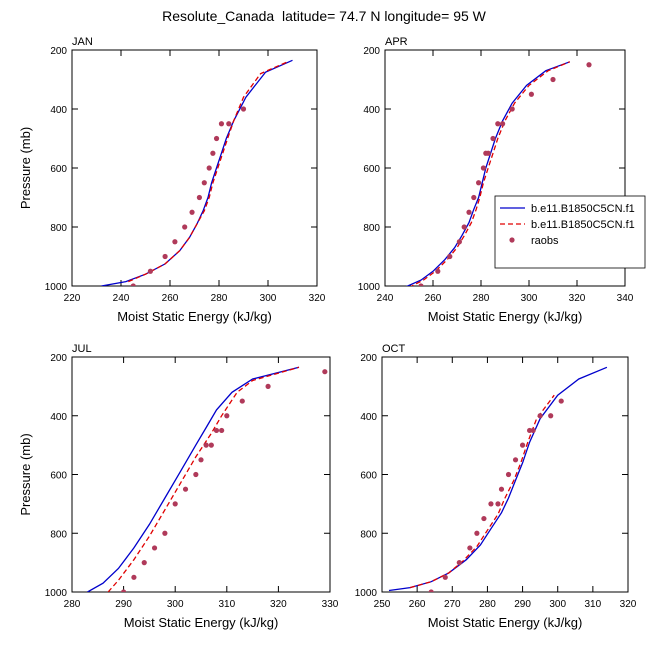  I want to click on panel-label: OCT, so click(394, 349).